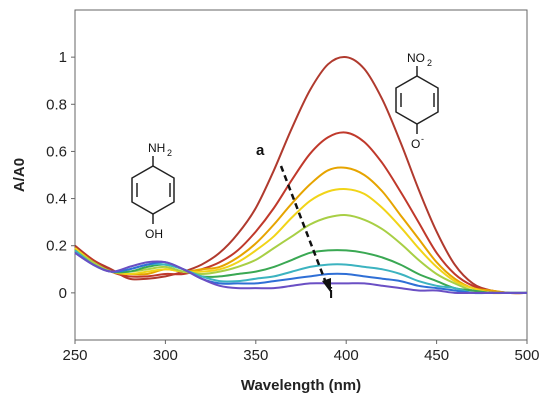 The height and width of the screenshot is (406, 550). I want to click on x-tick-label: 250, so click(74, 355).